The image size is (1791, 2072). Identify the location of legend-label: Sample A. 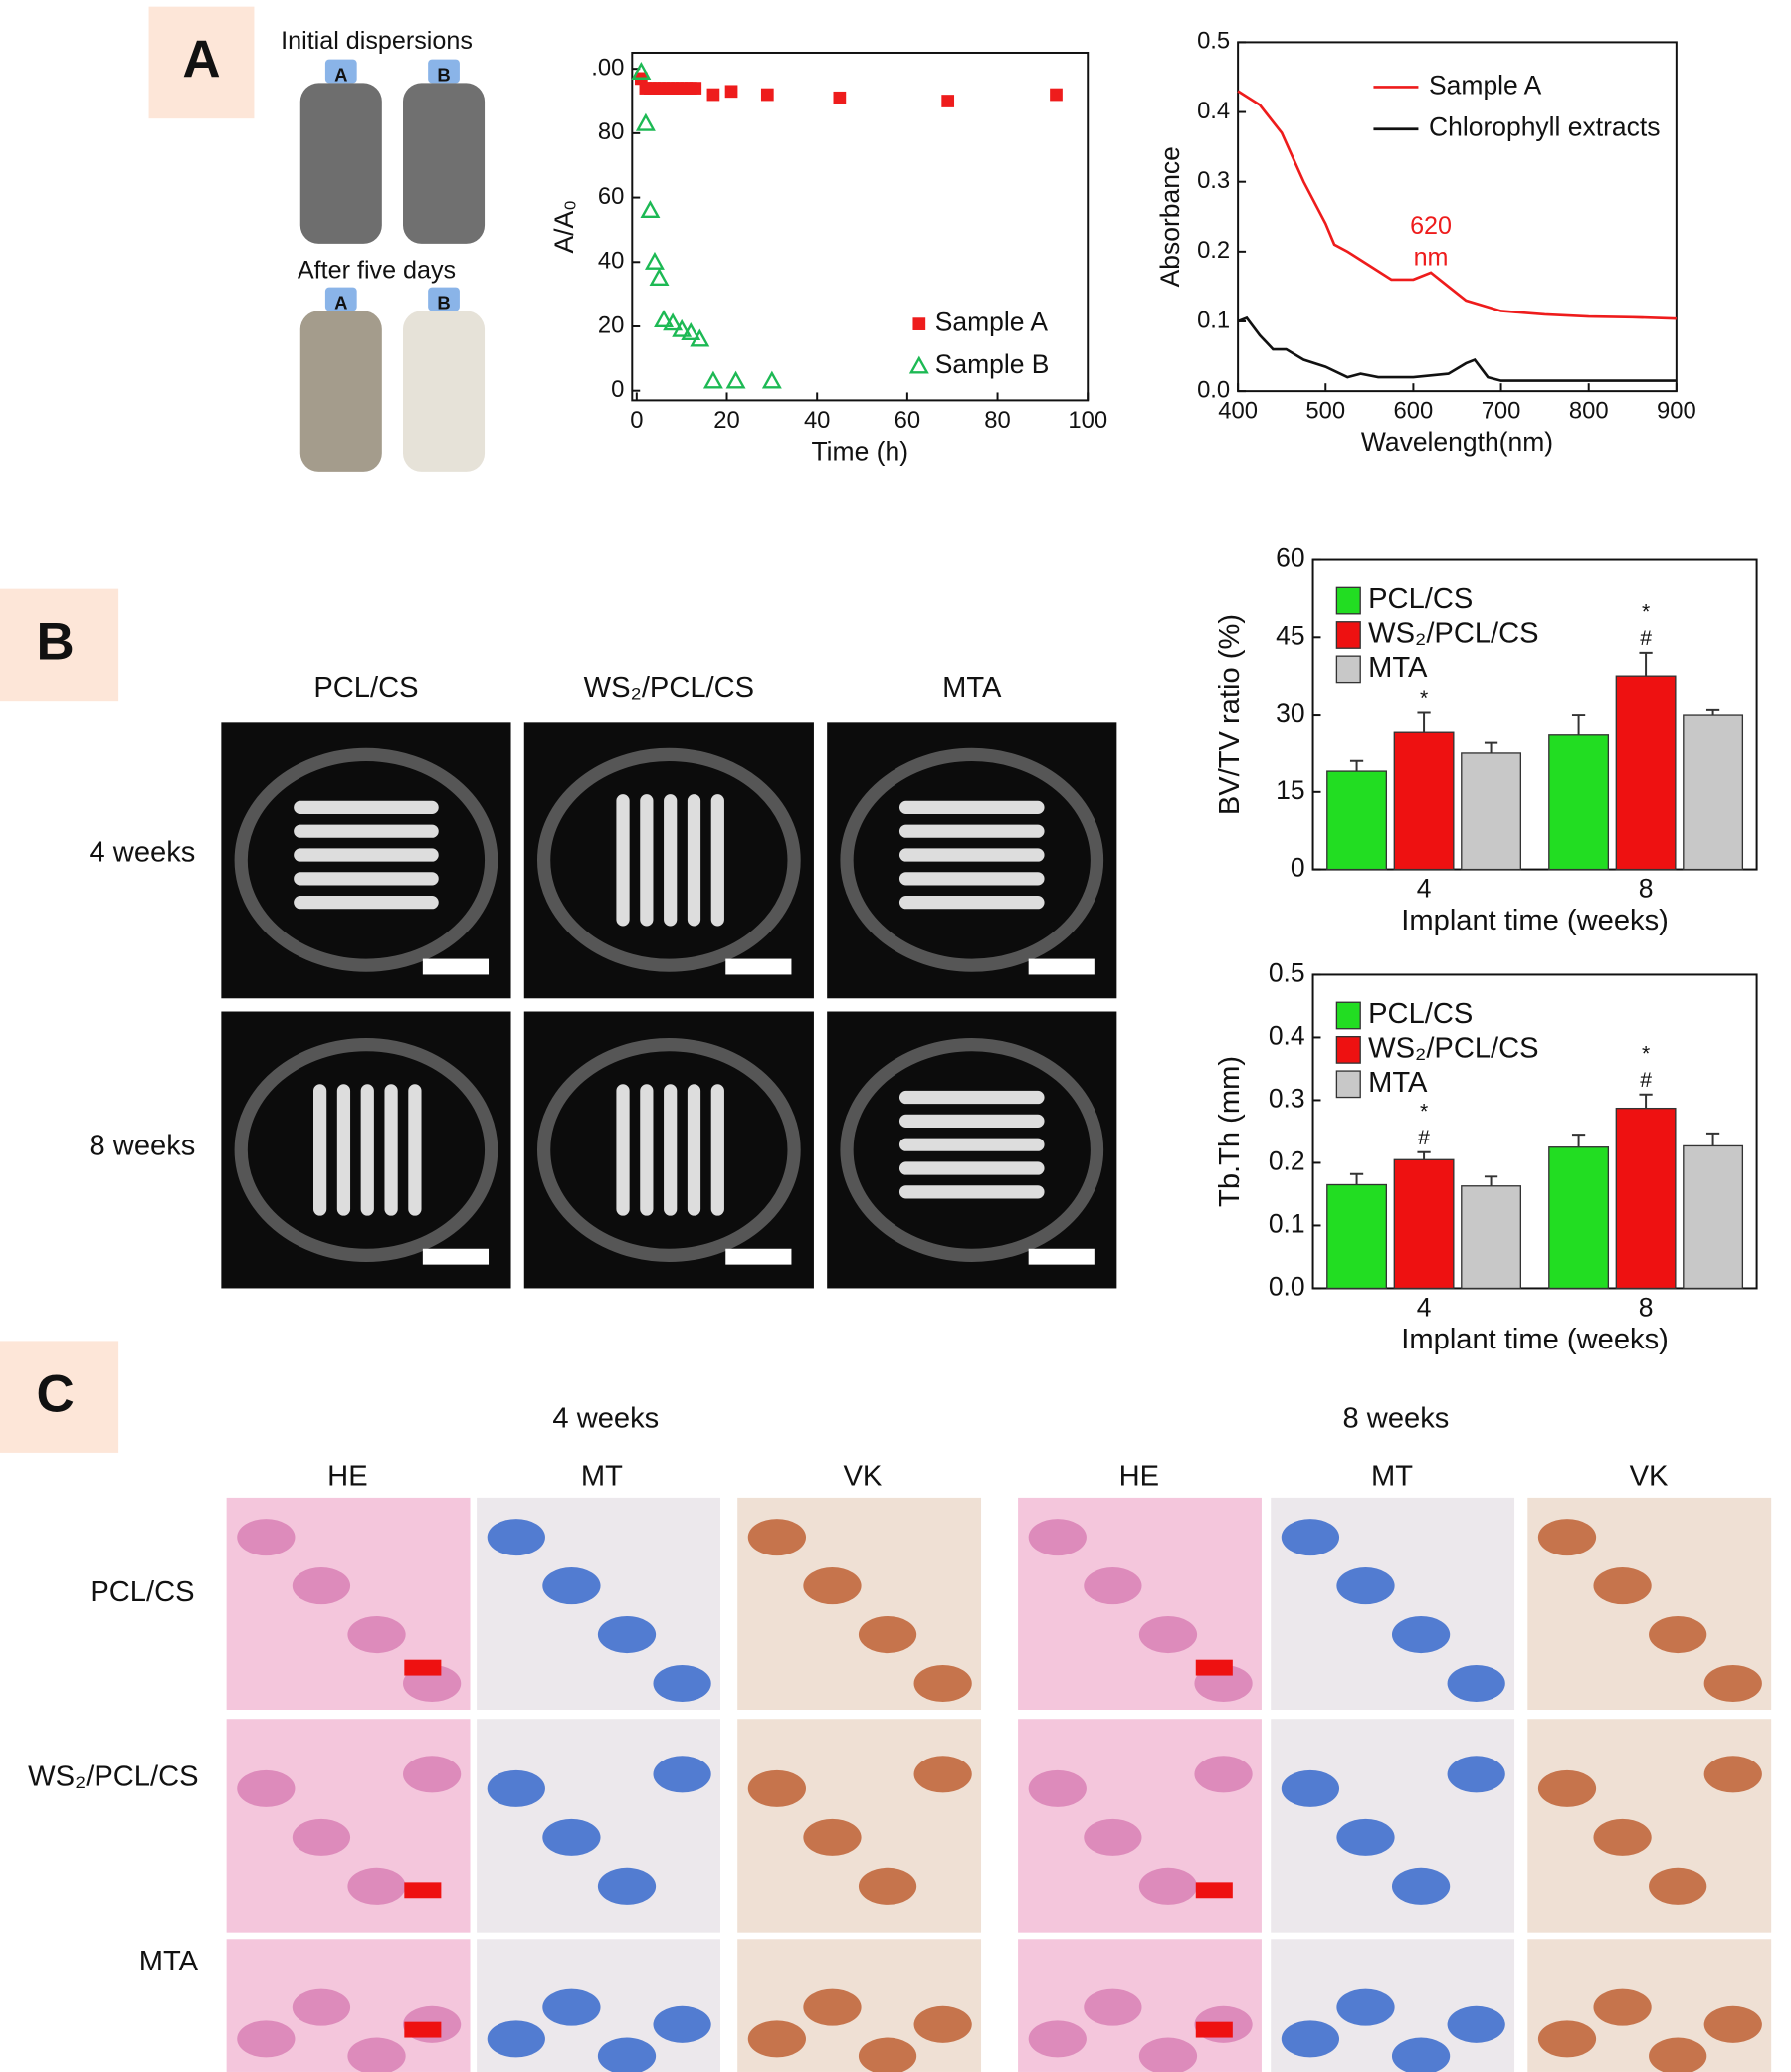
(1485, 85).